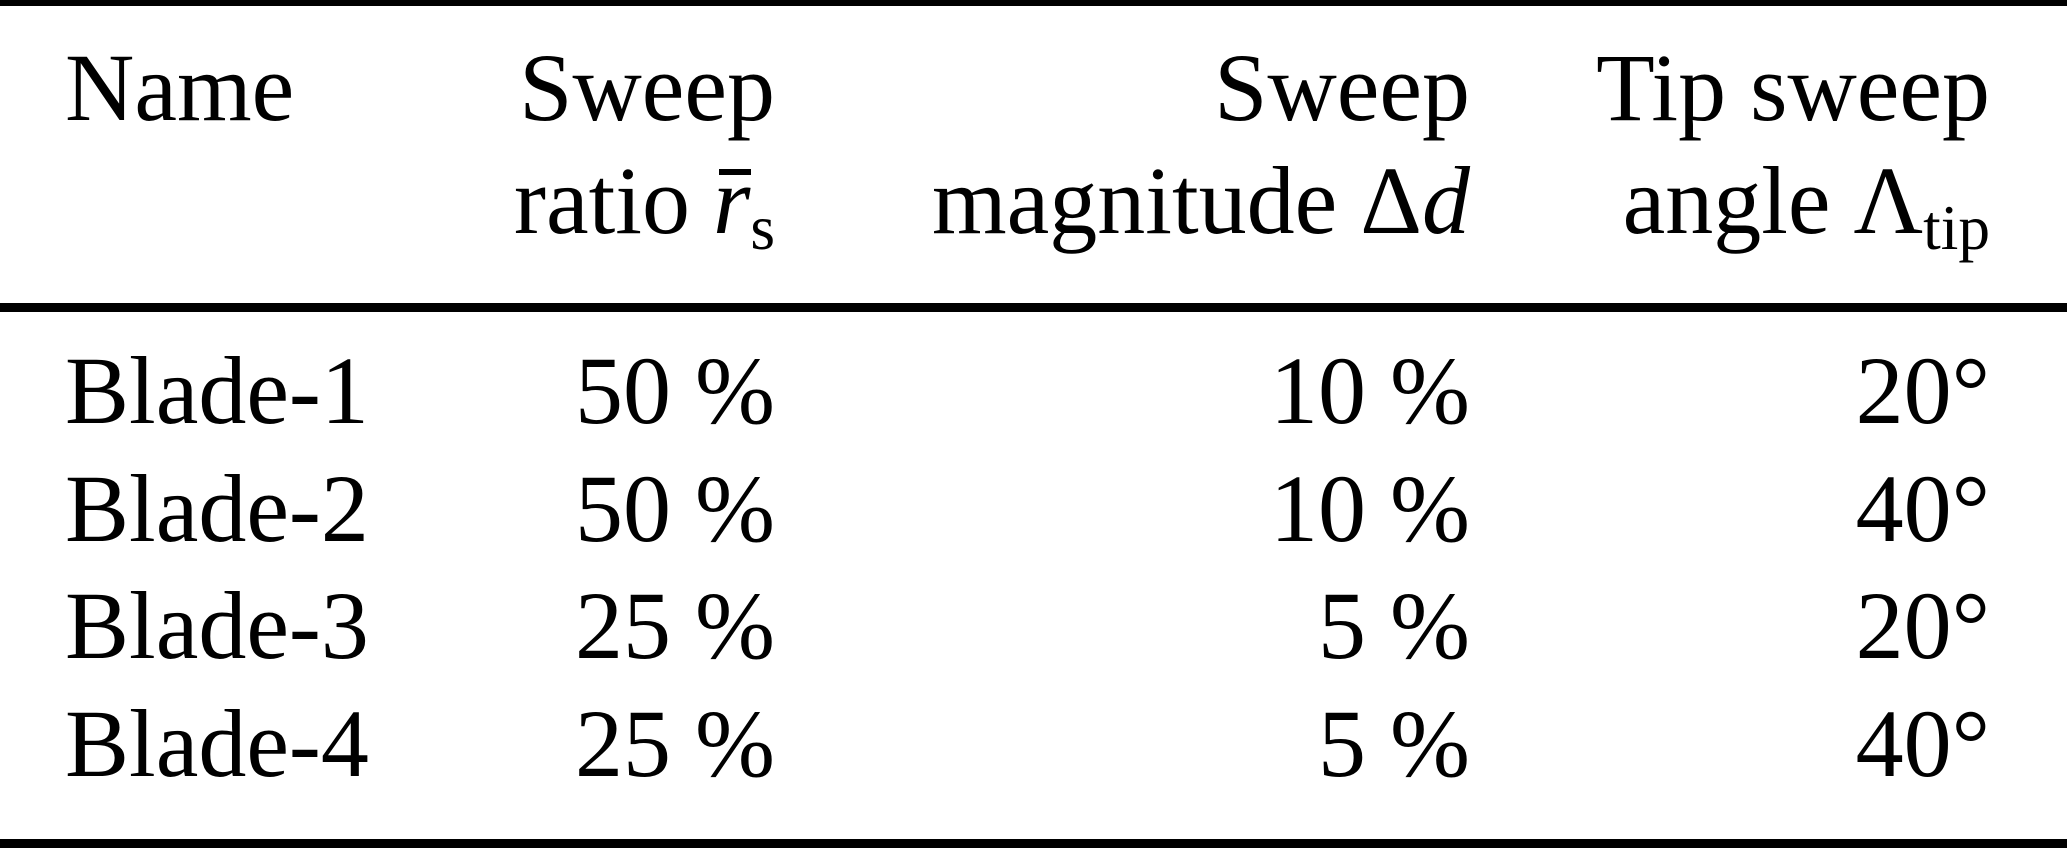 This screenshot has height=848, width=2067. Describe the element at coordinates (1033, 843) in the screenshot. I see `table-bottom-rule` at that location.